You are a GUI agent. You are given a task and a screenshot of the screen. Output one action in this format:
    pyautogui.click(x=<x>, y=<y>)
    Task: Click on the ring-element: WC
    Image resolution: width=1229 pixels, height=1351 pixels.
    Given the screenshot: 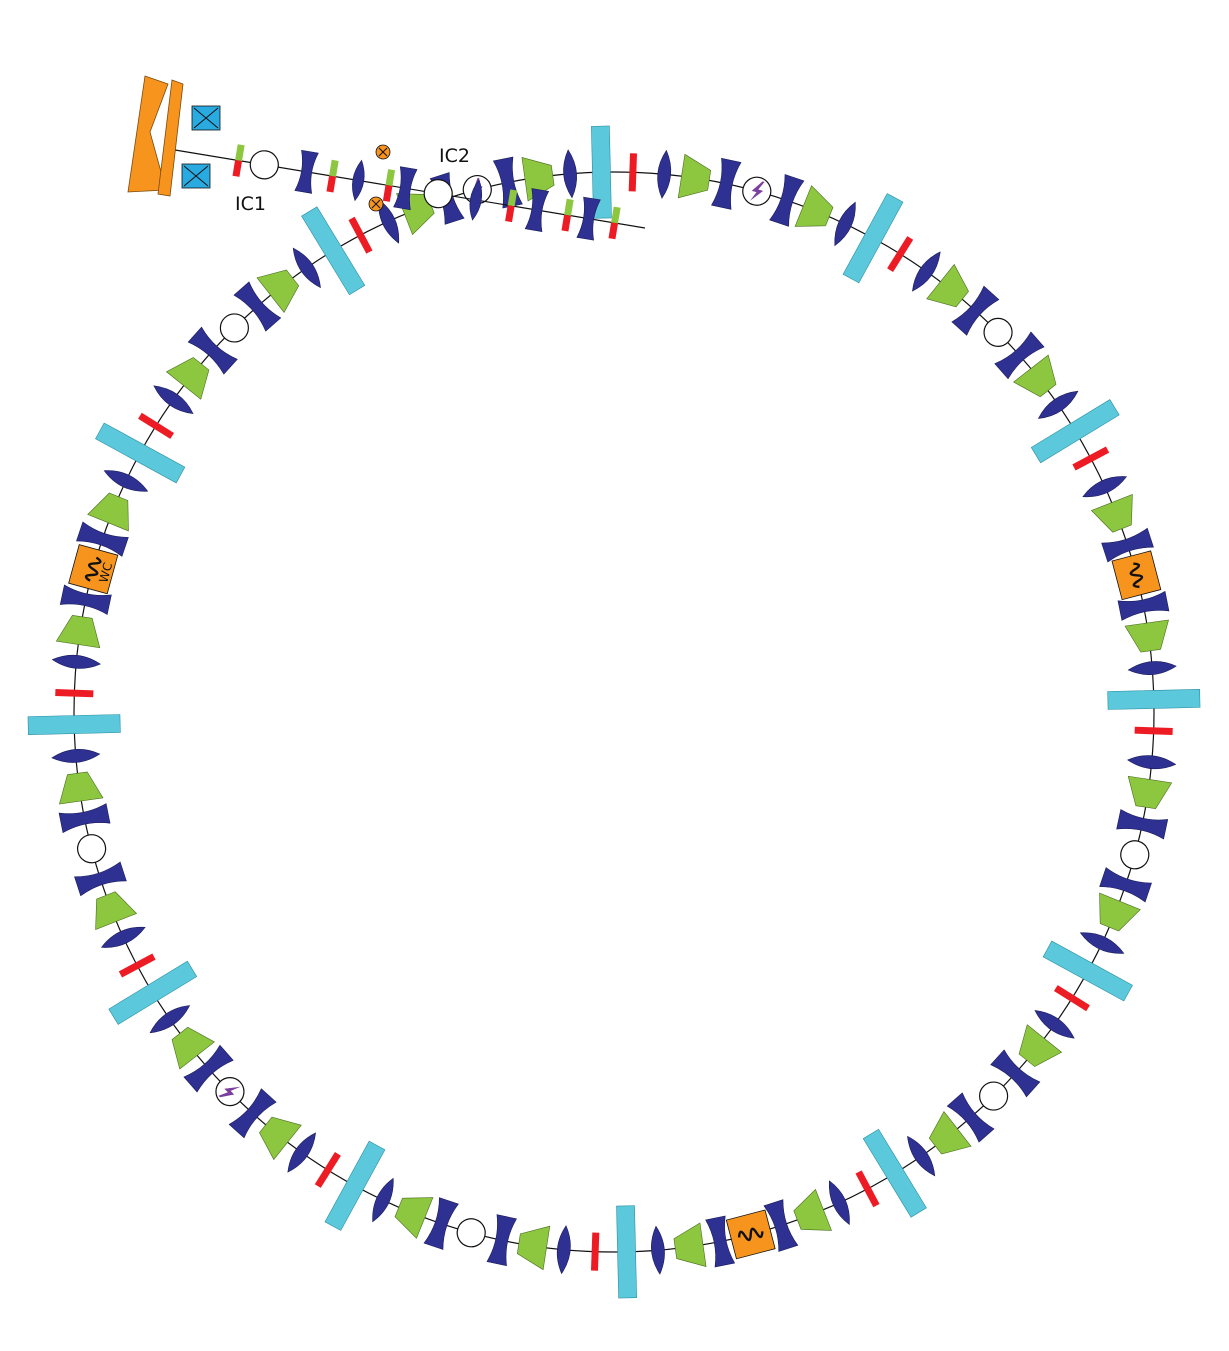 What is the action you would take?
    pyautogui.click(x=93, y=569)
    